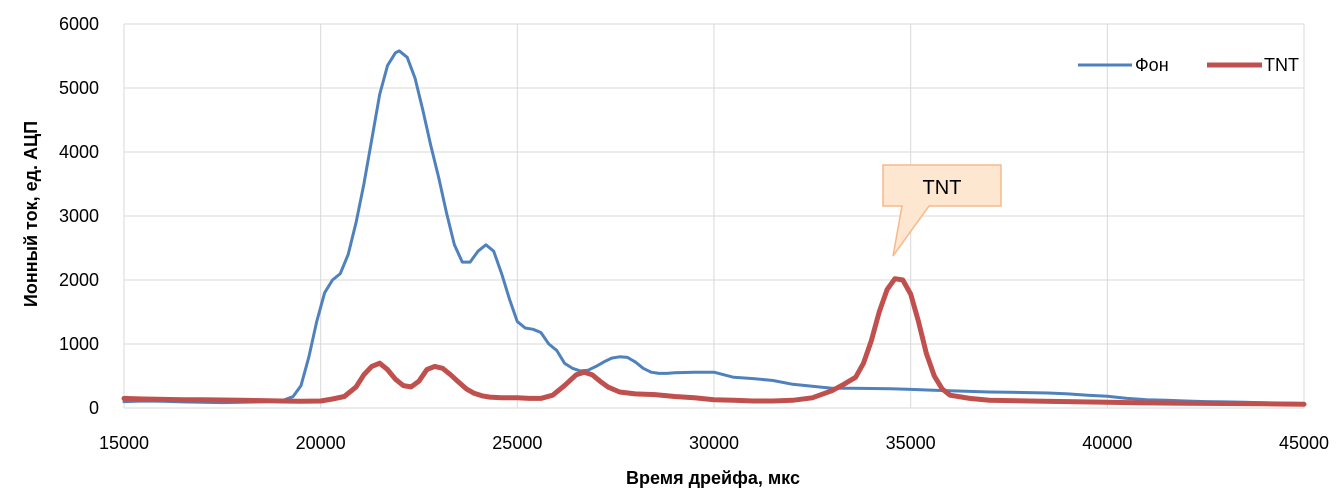  What do you see at coordinates (79, 344) in the screenshot?
I see `y-tick-label: 1000` at bounding box center [79, 344].